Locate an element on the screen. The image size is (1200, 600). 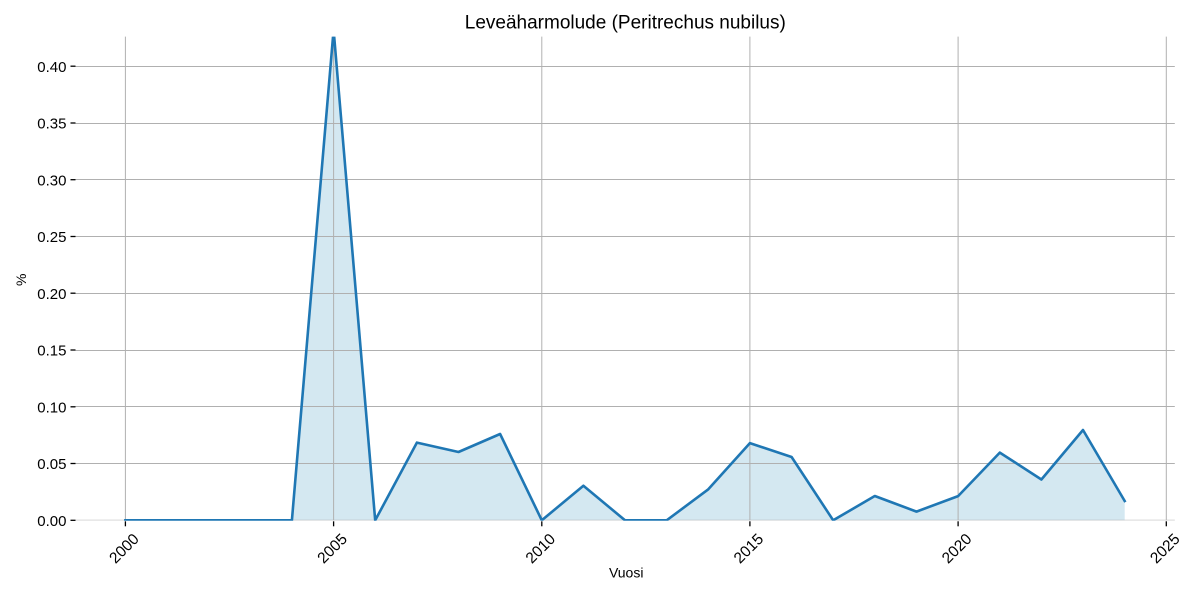
svg-text: 0.00 is located at coordinates (51, 521).